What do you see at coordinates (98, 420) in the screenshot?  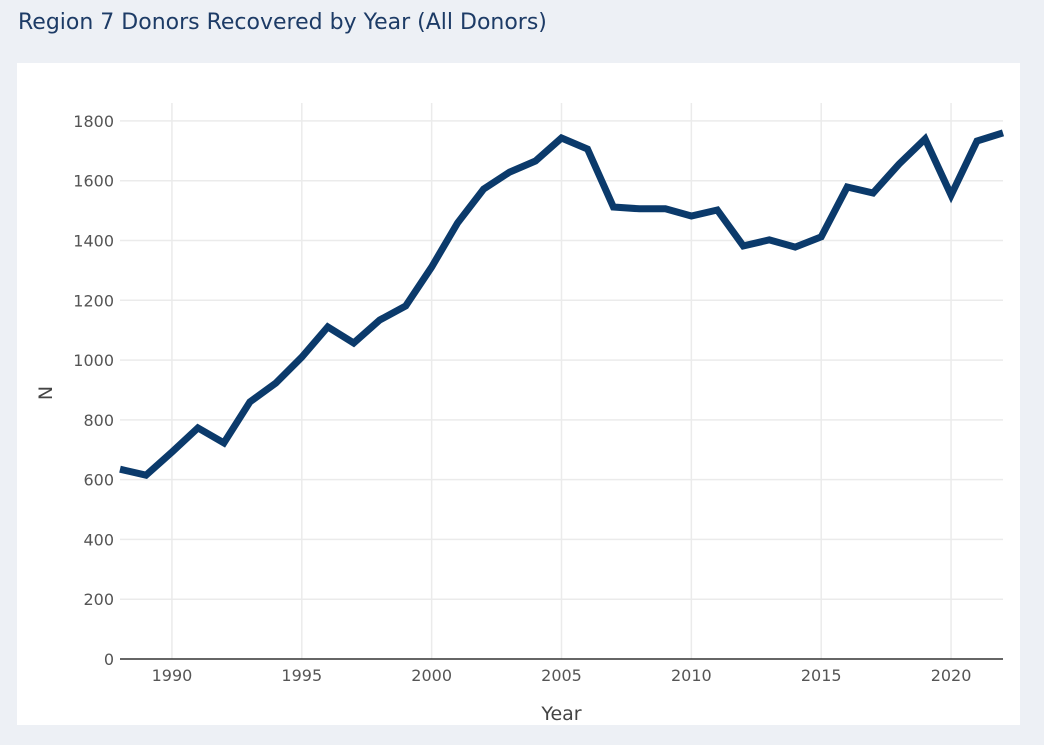 I see `y-tick-label: 800` at bounding box center [98, 420].